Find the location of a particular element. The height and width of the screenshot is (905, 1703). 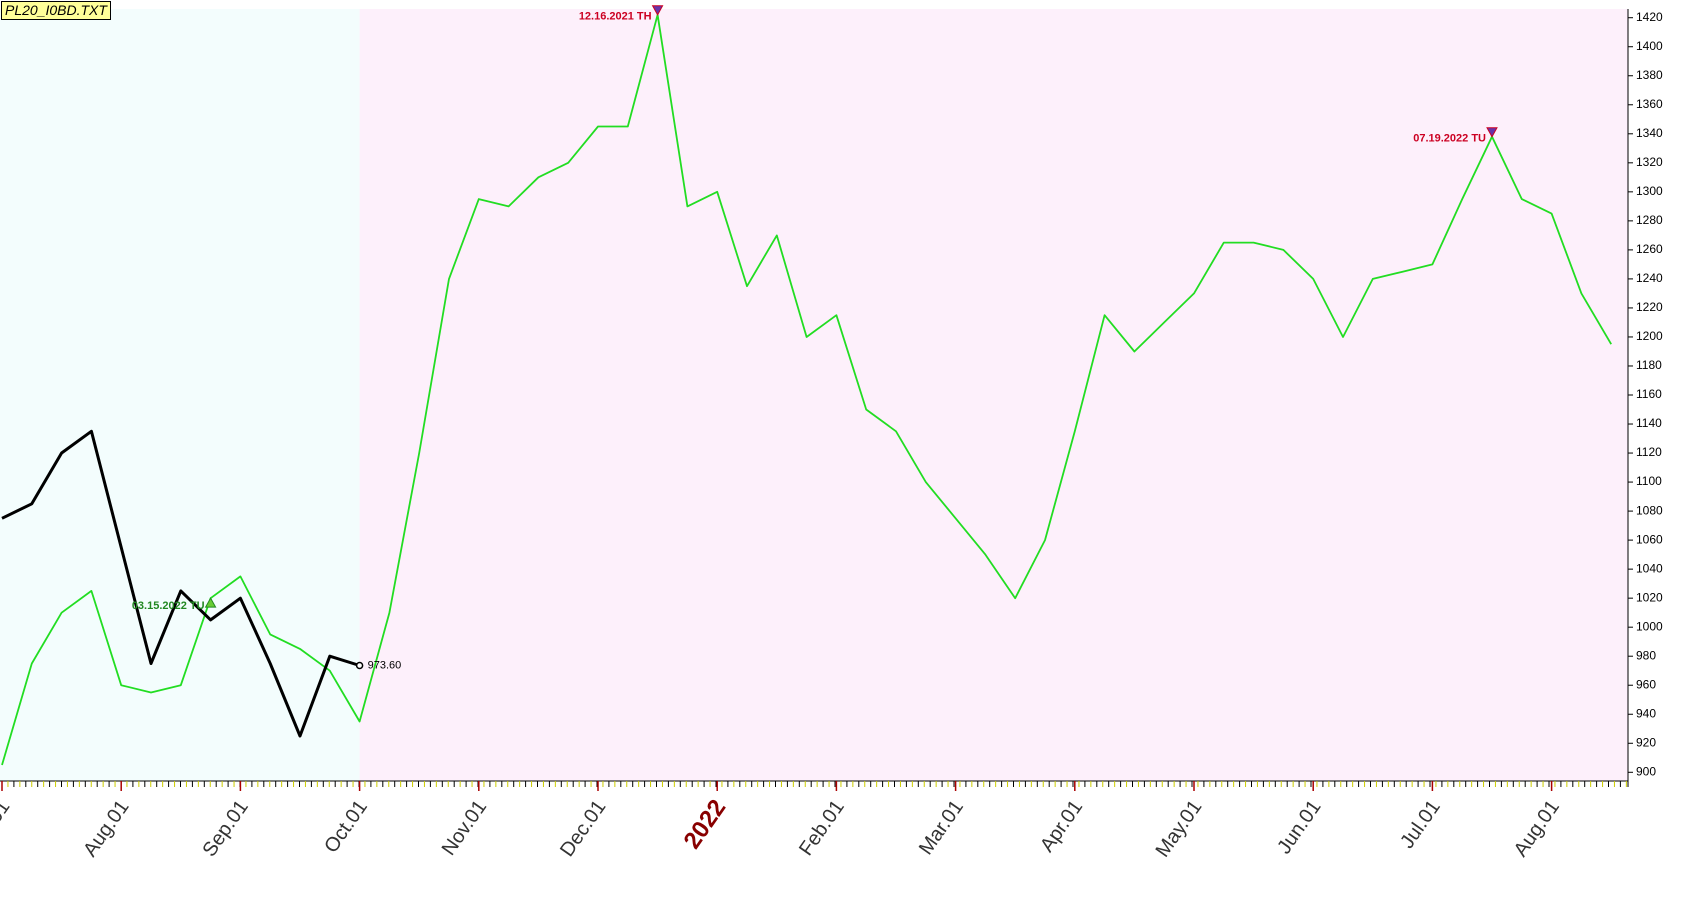

y-tick-label: 1300 is located at coordinates (1649, 191).